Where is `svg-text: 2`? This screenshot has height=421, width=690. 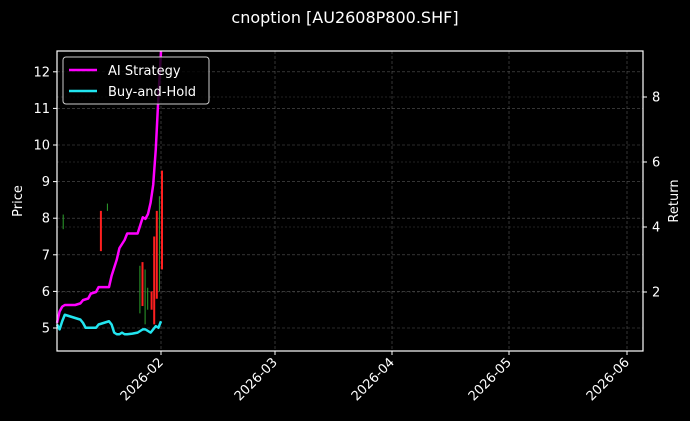
svg-text: 2 is located at coordinates (656, 293).